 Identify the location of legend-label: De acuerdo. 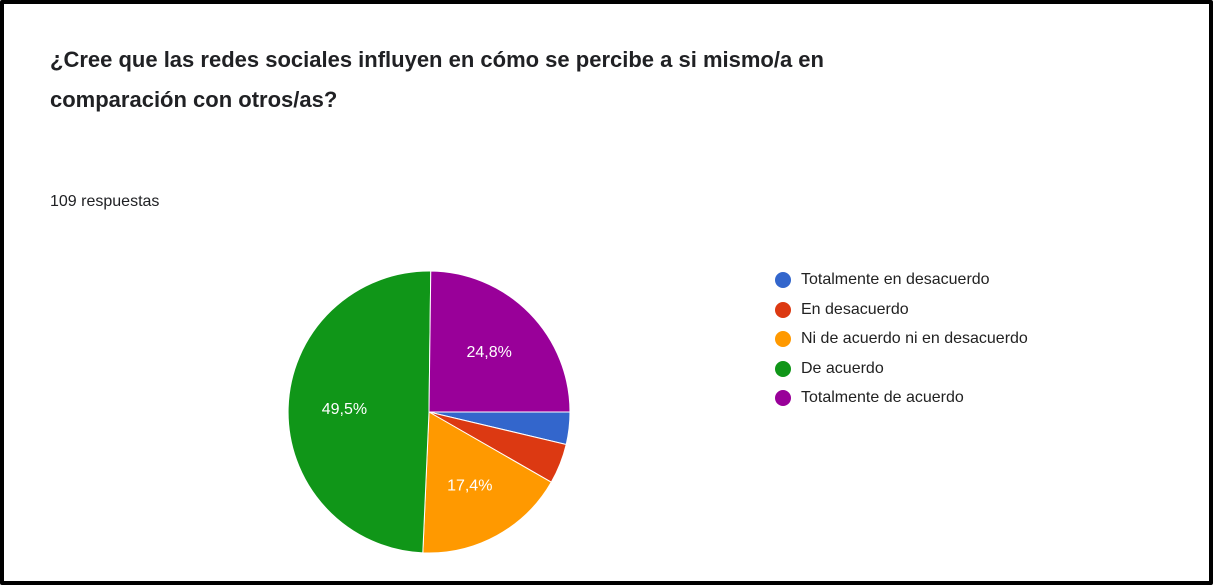
(842, 368).